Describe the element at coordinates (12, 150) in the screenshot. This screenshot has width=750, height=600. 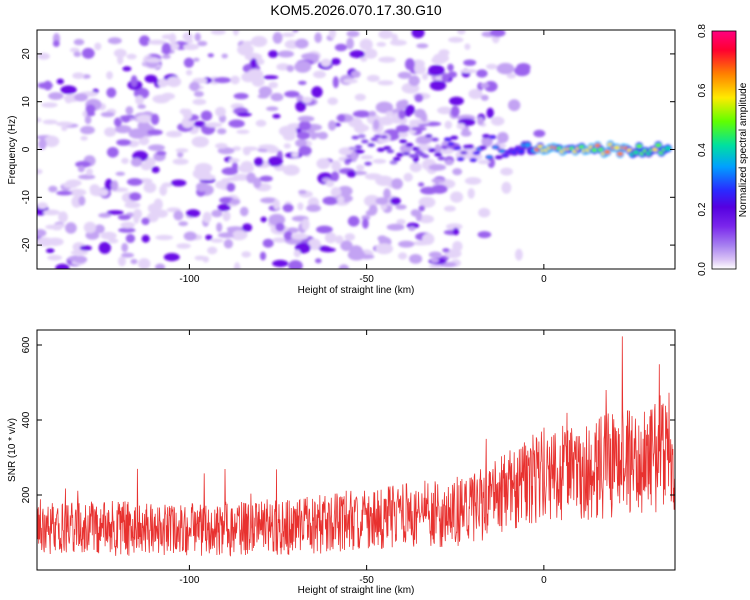
I see `heatmap-ylabel: Frequency (Hz)` at that location.